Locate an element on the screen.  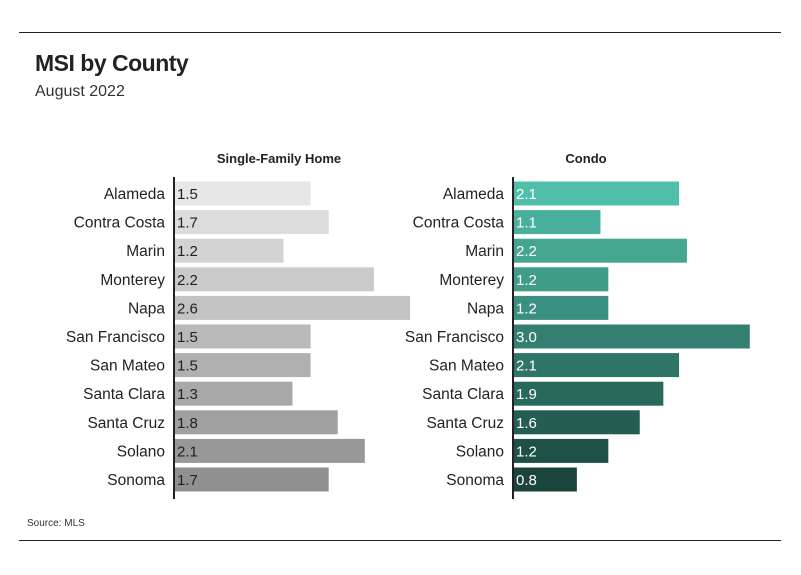
data-label-condo-10: 0.8 is located at coordinates (526, 480).